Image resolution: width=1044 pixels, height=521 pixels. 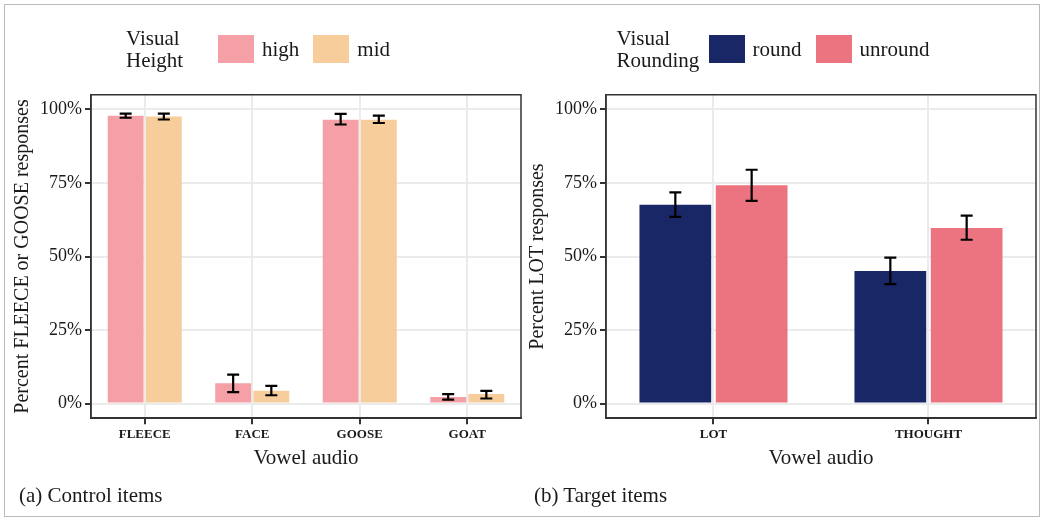 What do you see at coordinates (537, 256) in the screenshot?
I see `y-axis-title: Percent LOT responses` at bounding box center [537, 256].